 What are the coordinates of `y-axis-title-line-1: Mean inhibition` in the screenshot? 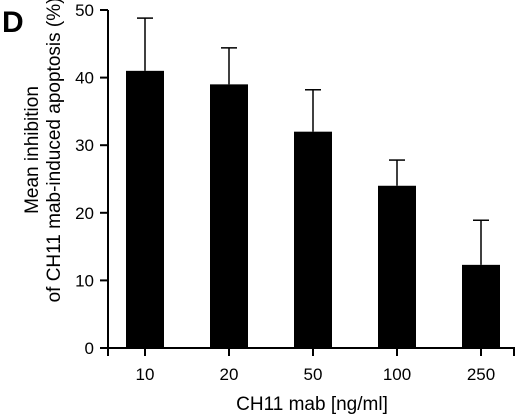 It's located at (32, 150).